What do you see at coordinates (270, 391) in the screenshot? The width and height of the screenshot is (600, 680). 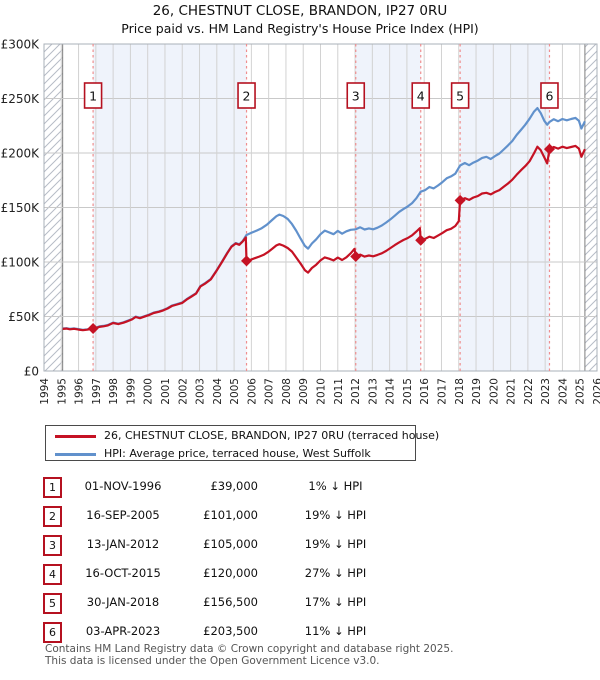 I see `svg-text: 2007` at bounding box center [270, 391].